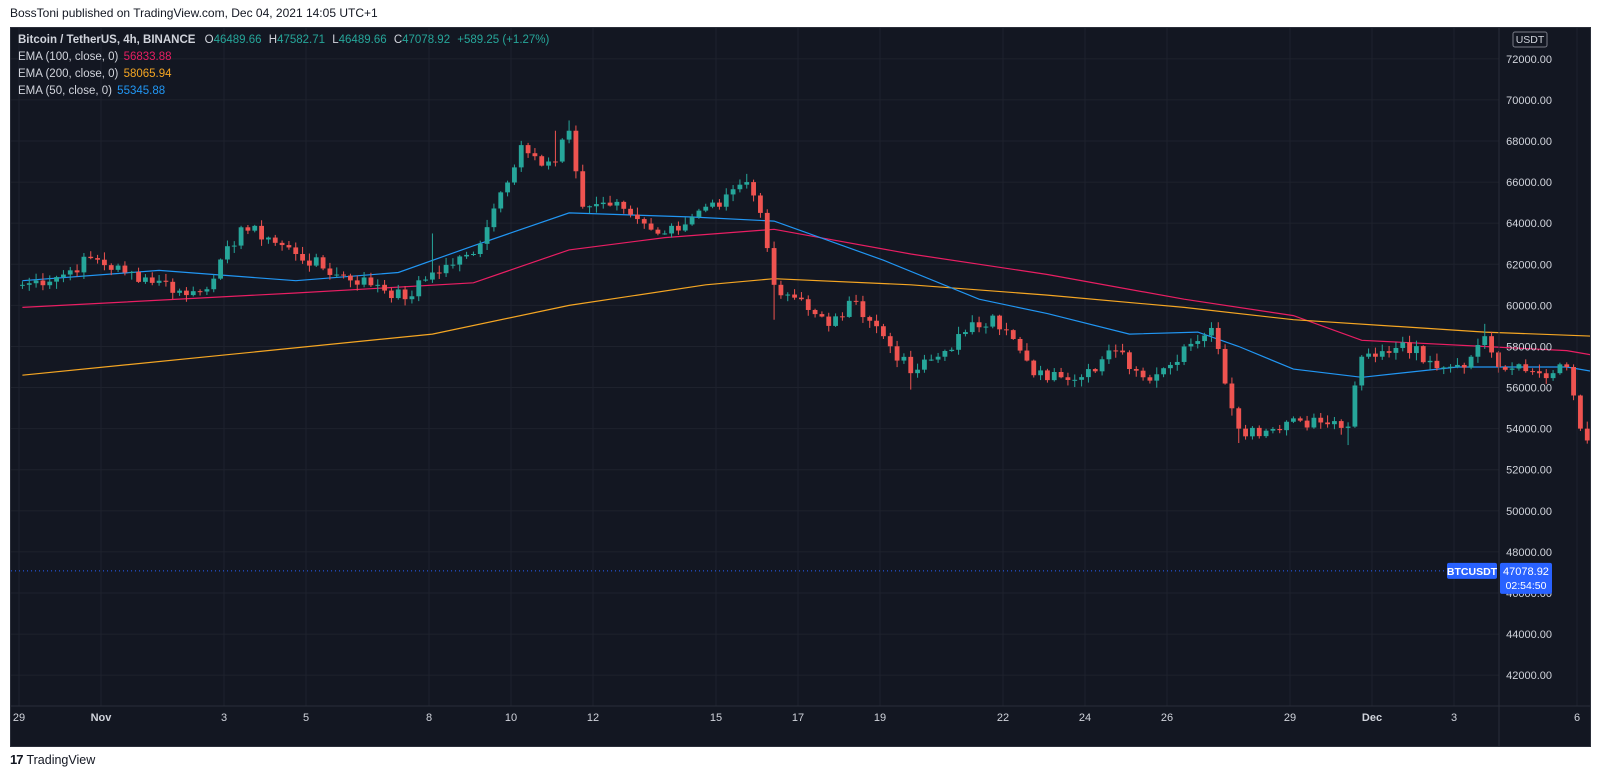 The image size is (1600, 782). I want to click on last-price-box, so click(1526, 578).